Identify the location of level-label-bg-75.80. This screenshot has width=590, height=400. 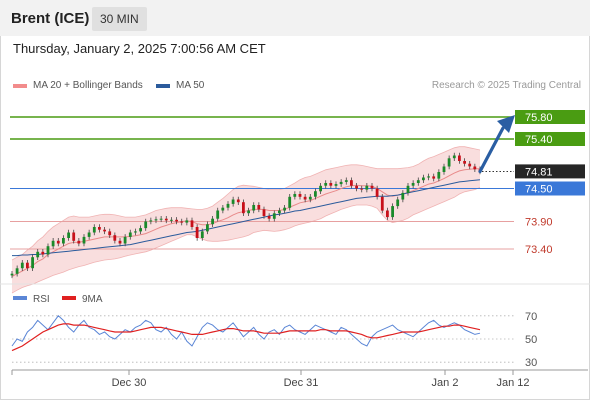
(550, 117).